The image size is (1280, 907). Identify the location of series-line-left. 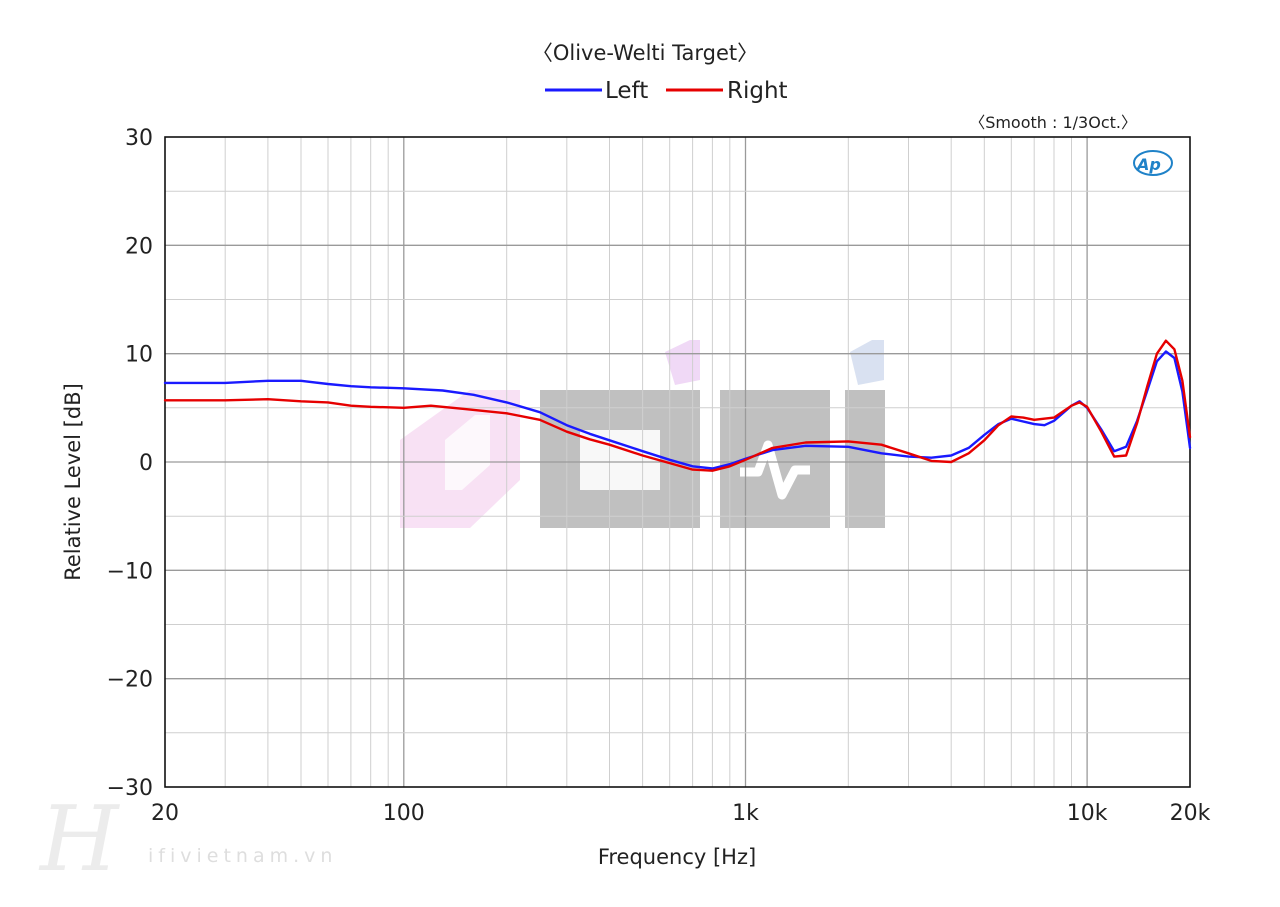
(677, 410).